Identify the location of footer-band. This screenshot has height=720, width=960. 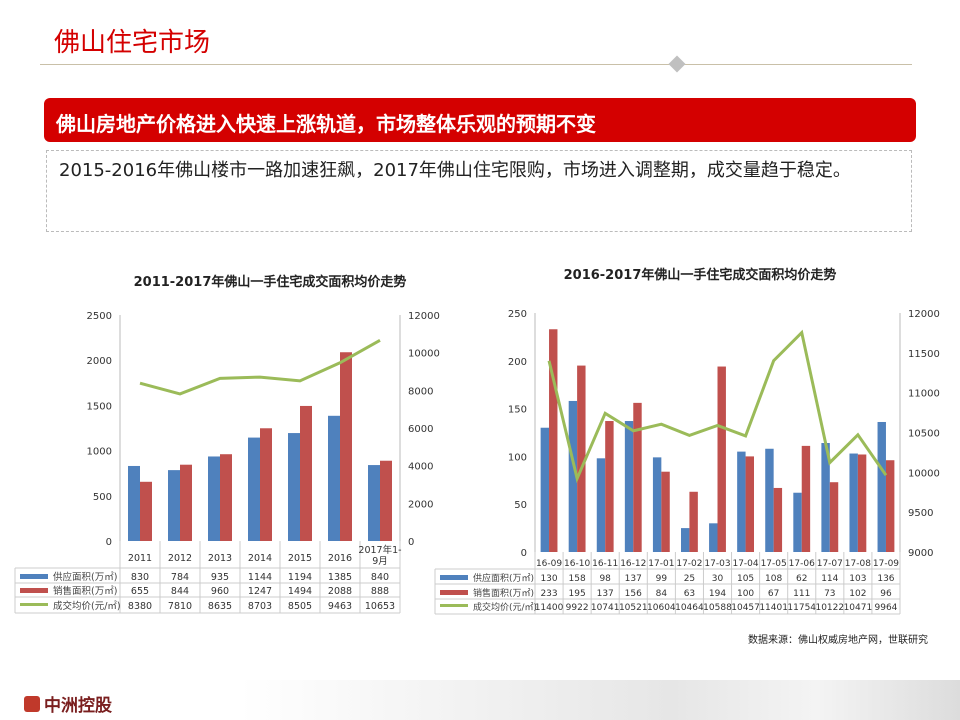
(480, 700).